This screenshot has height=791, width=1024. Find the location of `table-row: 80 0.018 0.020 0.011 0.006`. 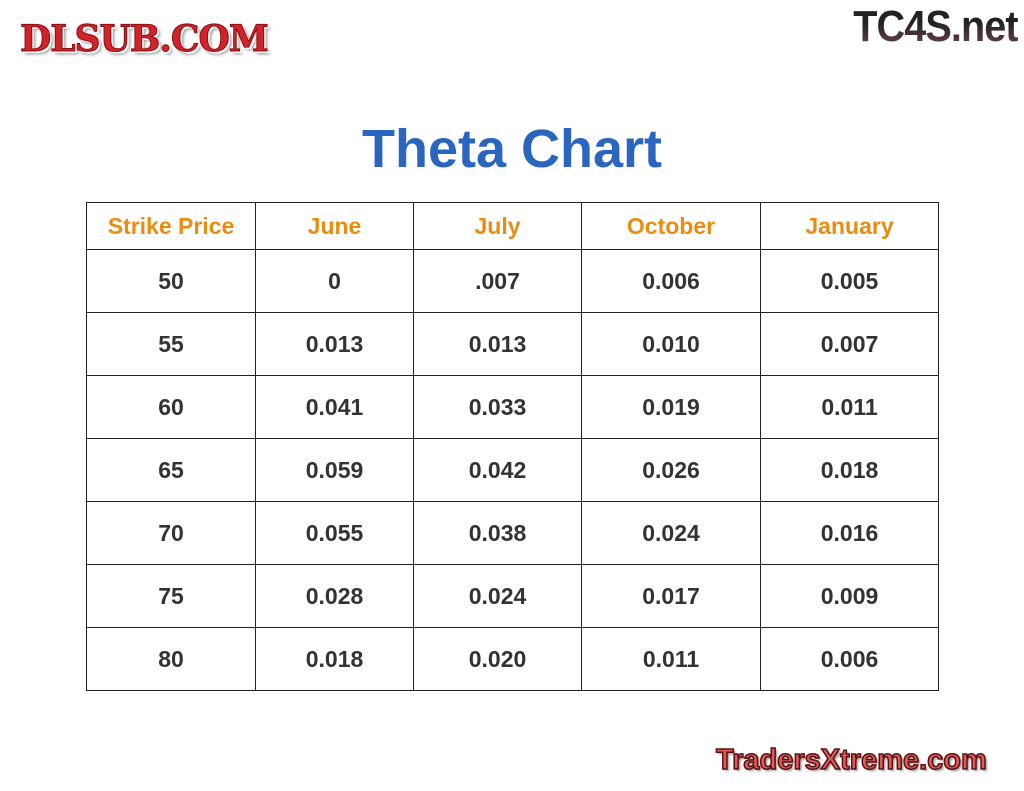

table-row: 80 0.018 0.020 0.011 0.006 is located at coordinates (512, 659).